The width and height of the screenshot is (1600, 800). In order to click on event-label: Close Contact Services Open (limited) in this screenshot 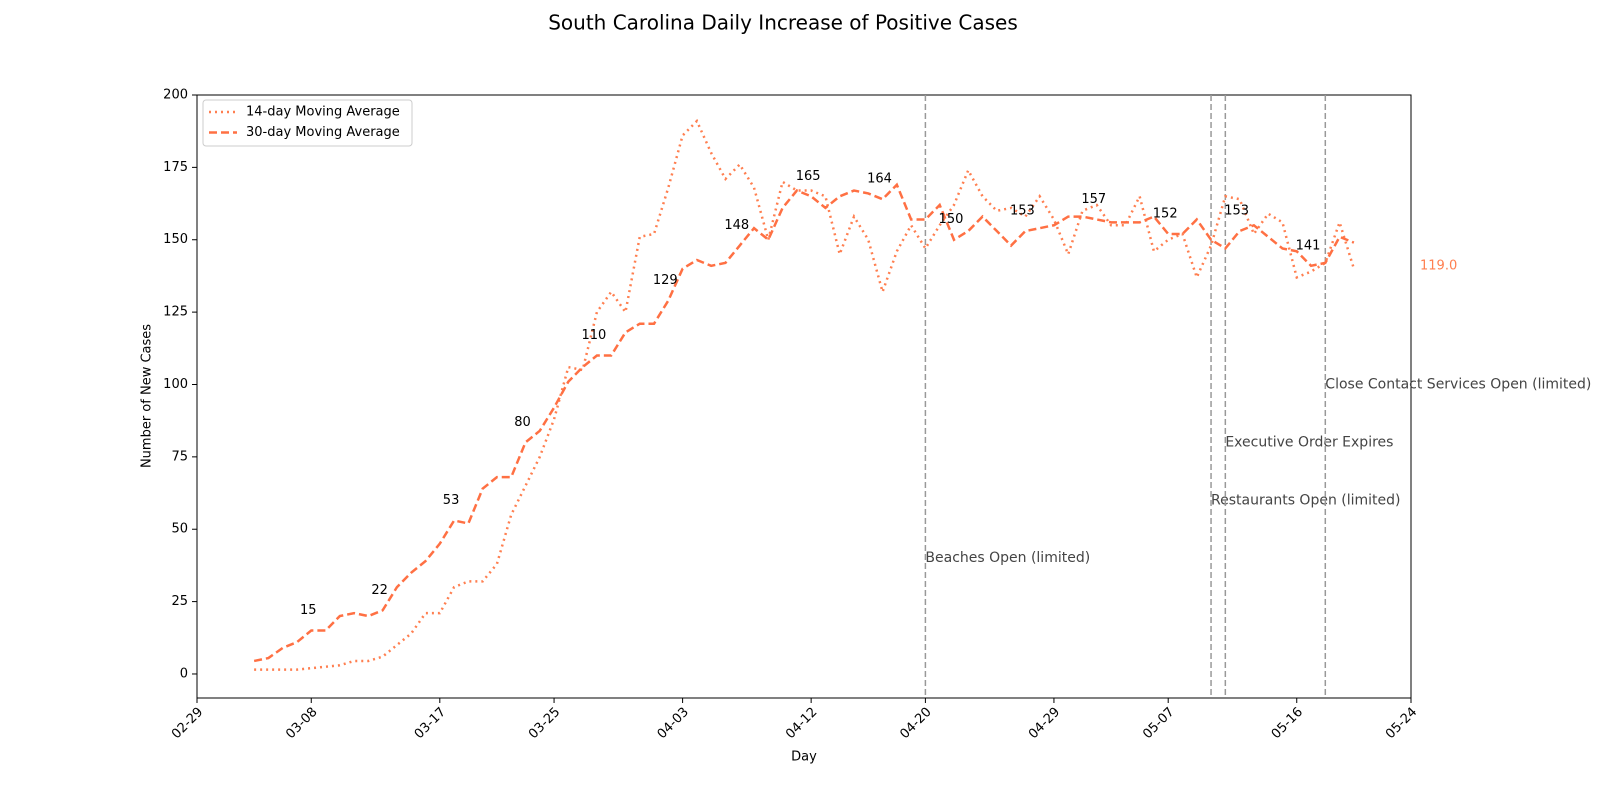, I will do `click(1458, 384)`.